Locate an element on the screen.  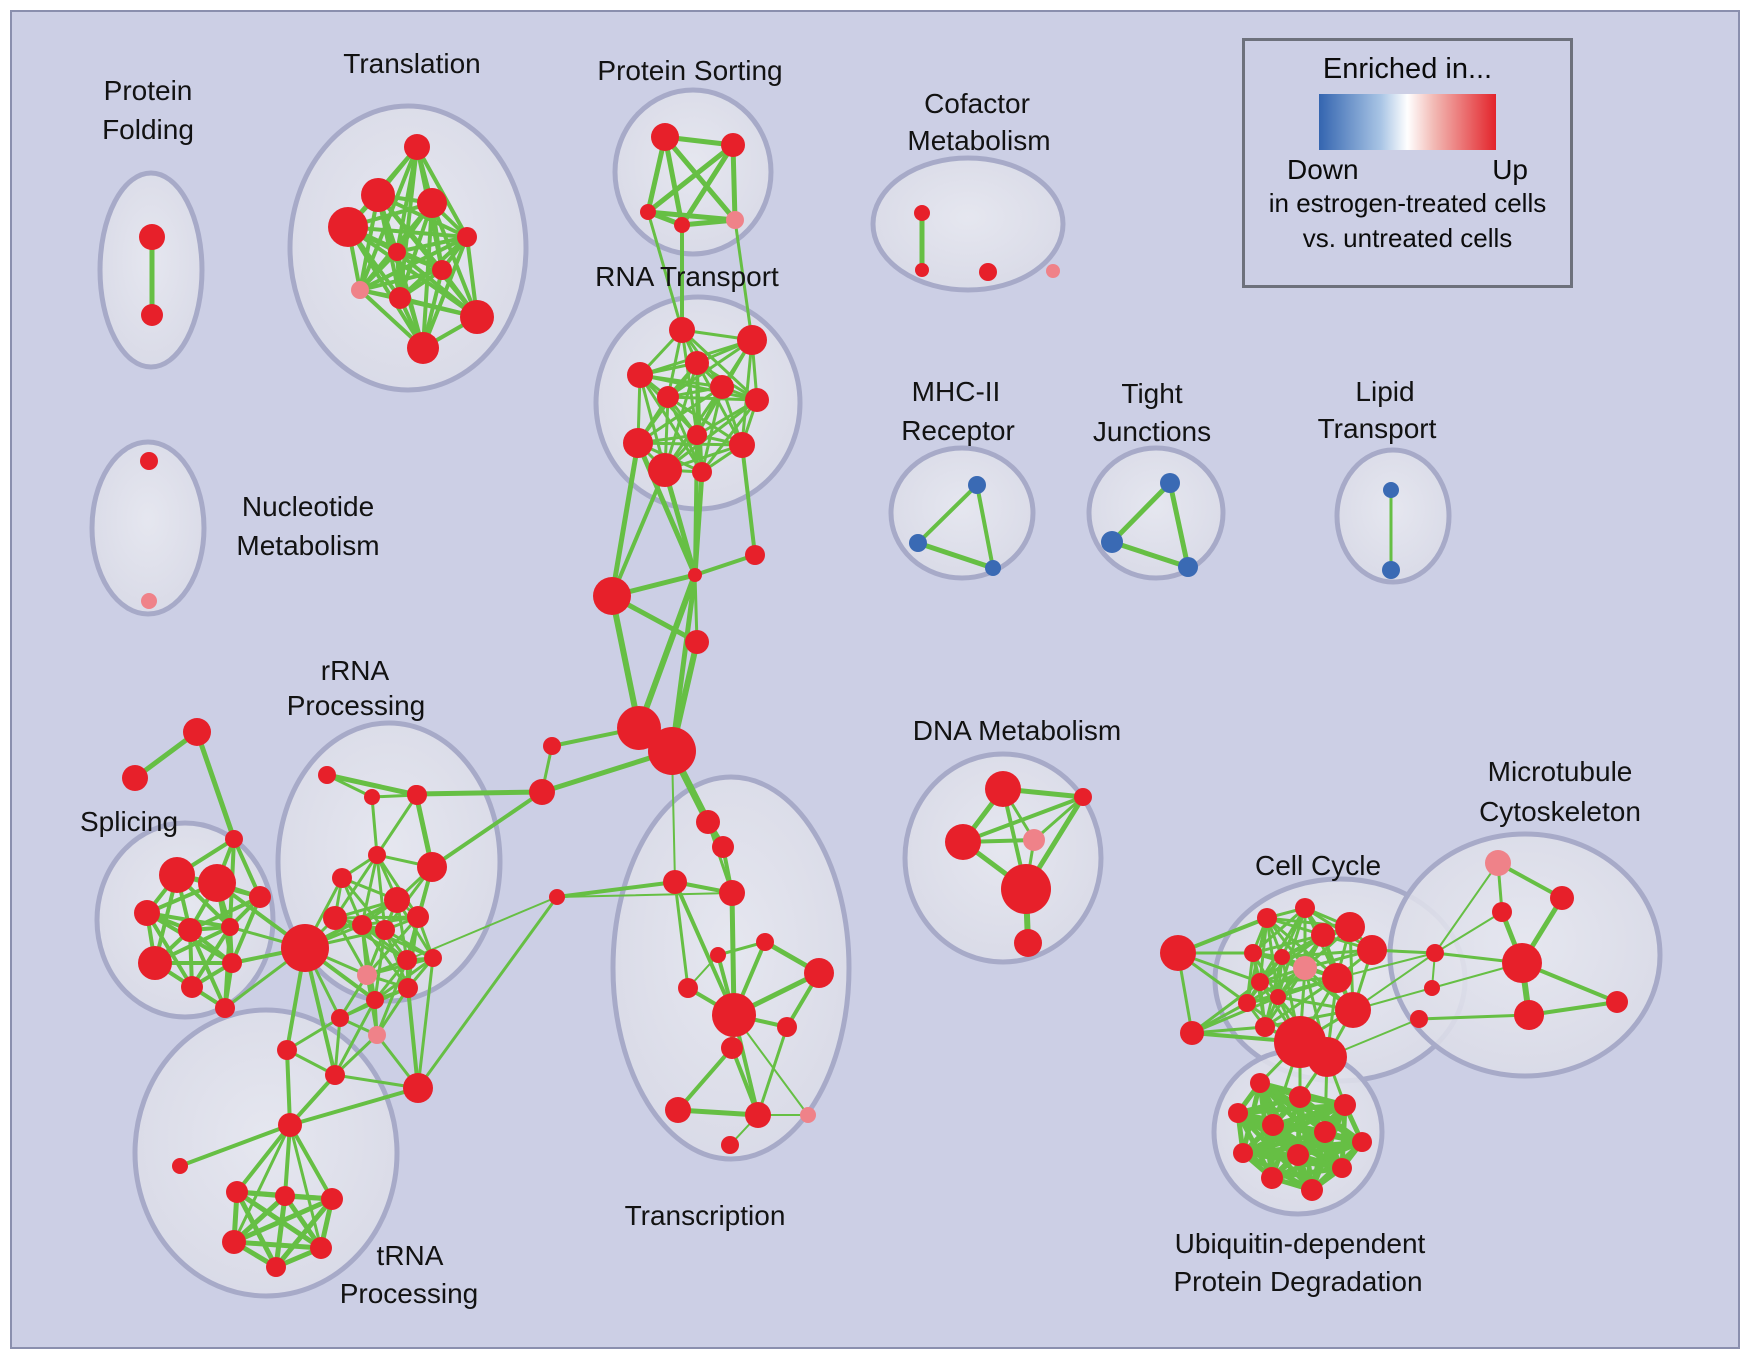
tight-junctions-node is located at coordinates (1170, 483).